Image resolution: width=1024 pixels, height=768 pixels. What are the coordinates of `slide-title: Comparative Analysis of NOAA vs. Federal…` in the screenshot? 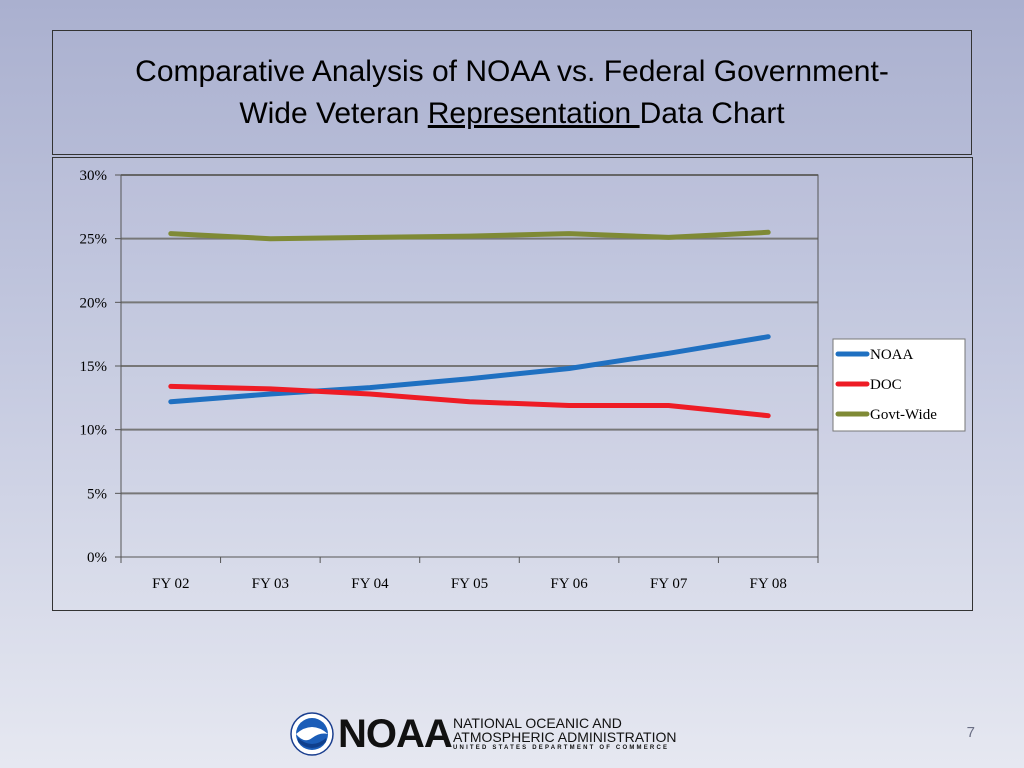 It's located at (512, 92).